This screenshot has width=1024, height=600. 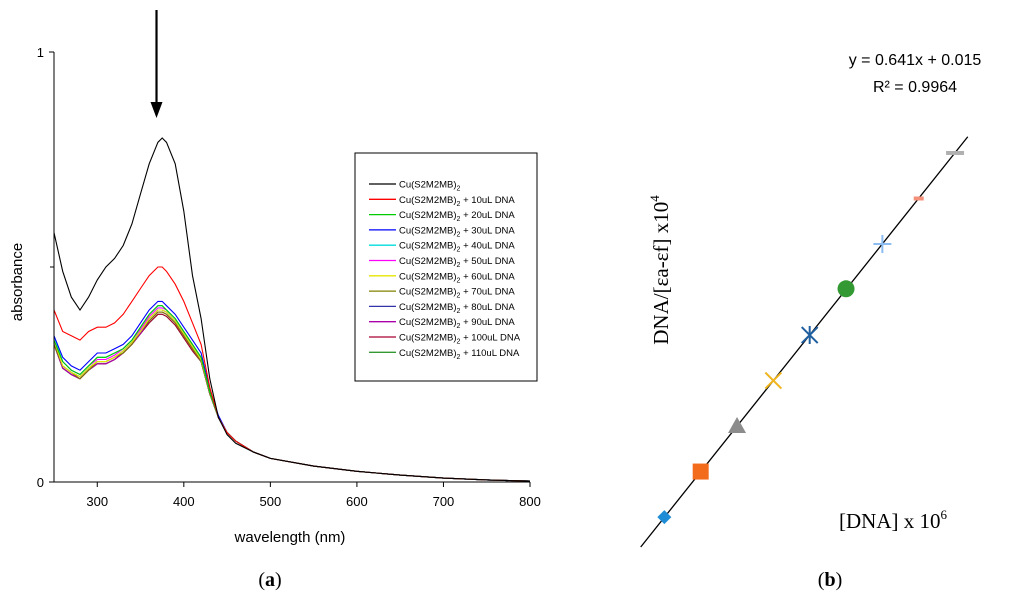 I want to click on arrow-head, so click(x=156, y=110).